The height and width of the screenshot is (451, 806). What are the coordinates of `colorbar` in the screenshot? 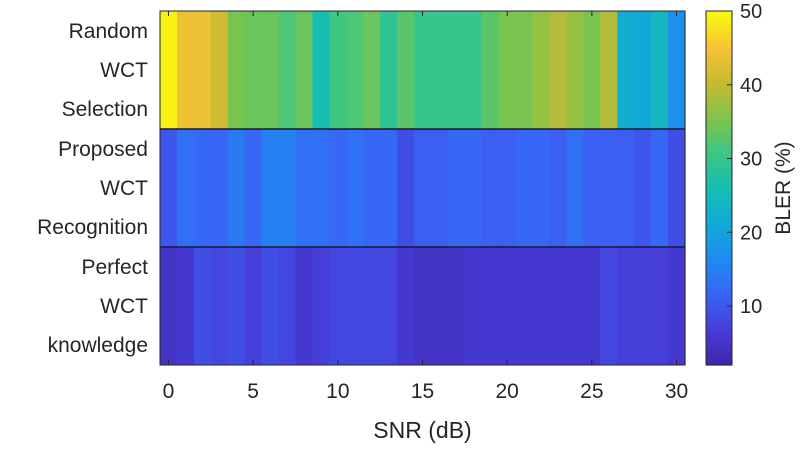 It's located at (719, 188).